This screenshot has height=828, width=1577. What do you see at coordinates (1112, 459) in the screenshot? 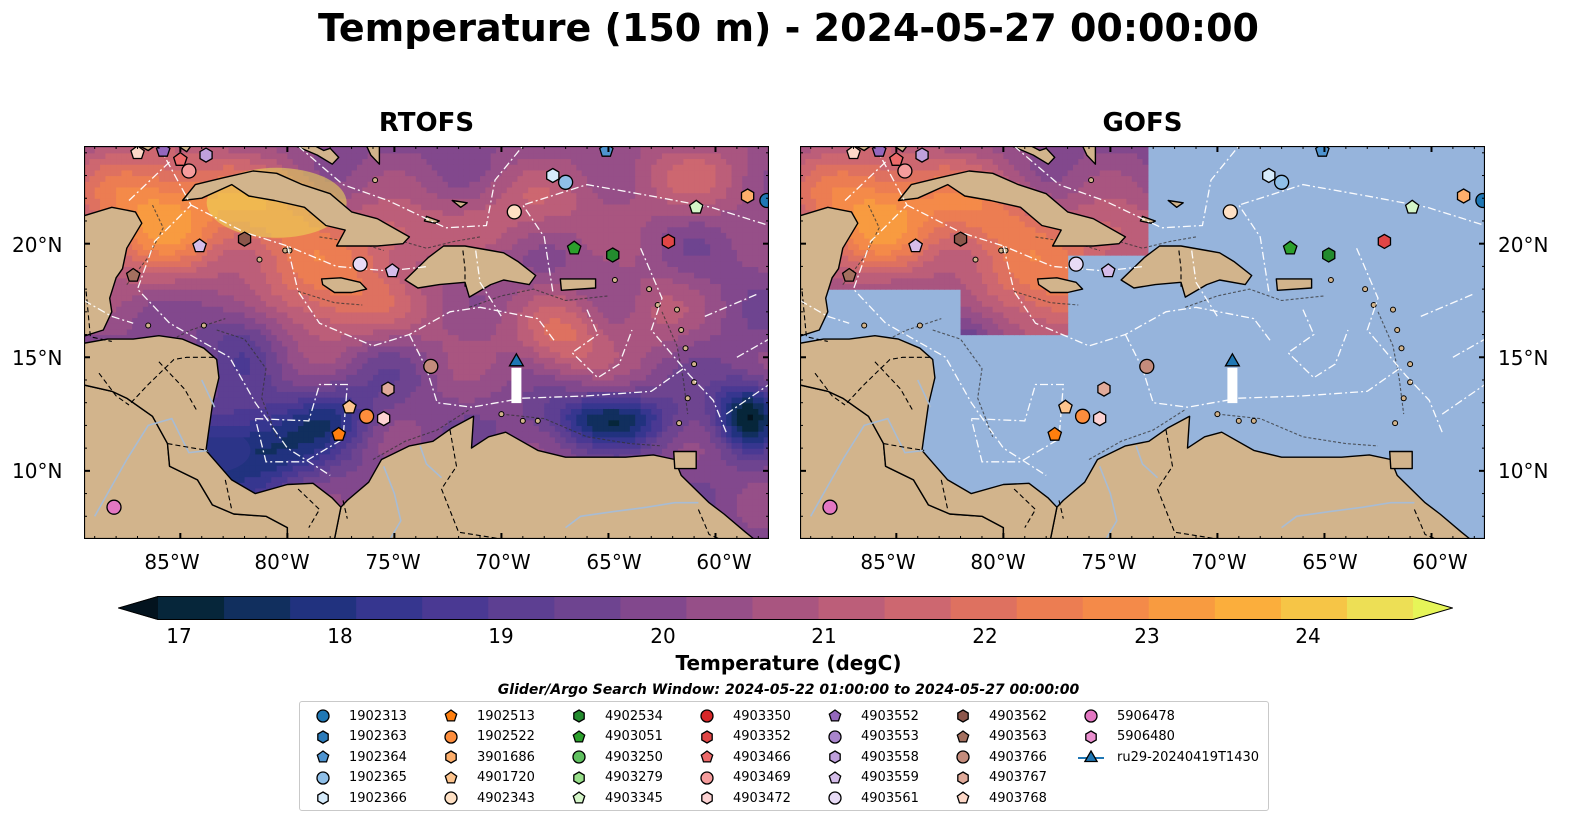
I see `gofs-rivers` at bounding box center [1112, 459].